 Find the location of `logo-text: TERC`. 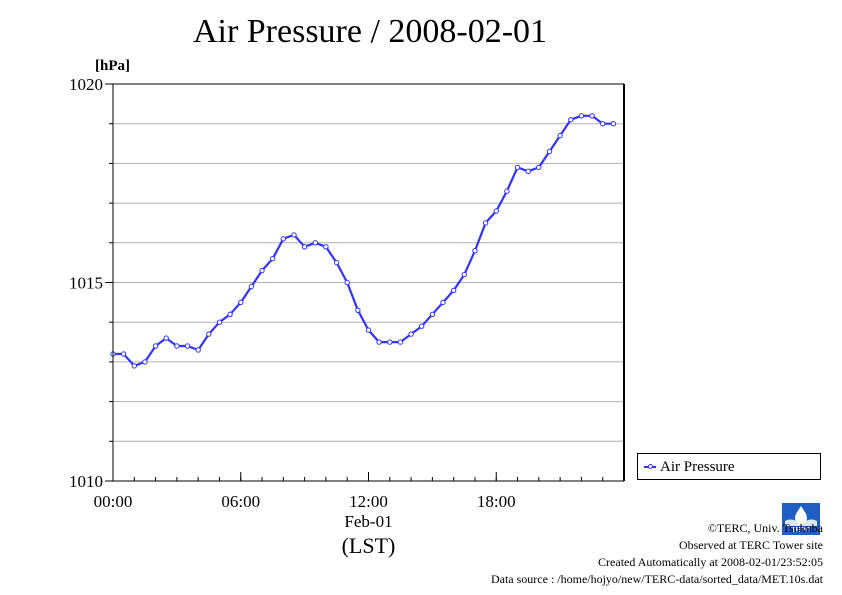

logo-text: TERC is located at coordinates (801, 530).